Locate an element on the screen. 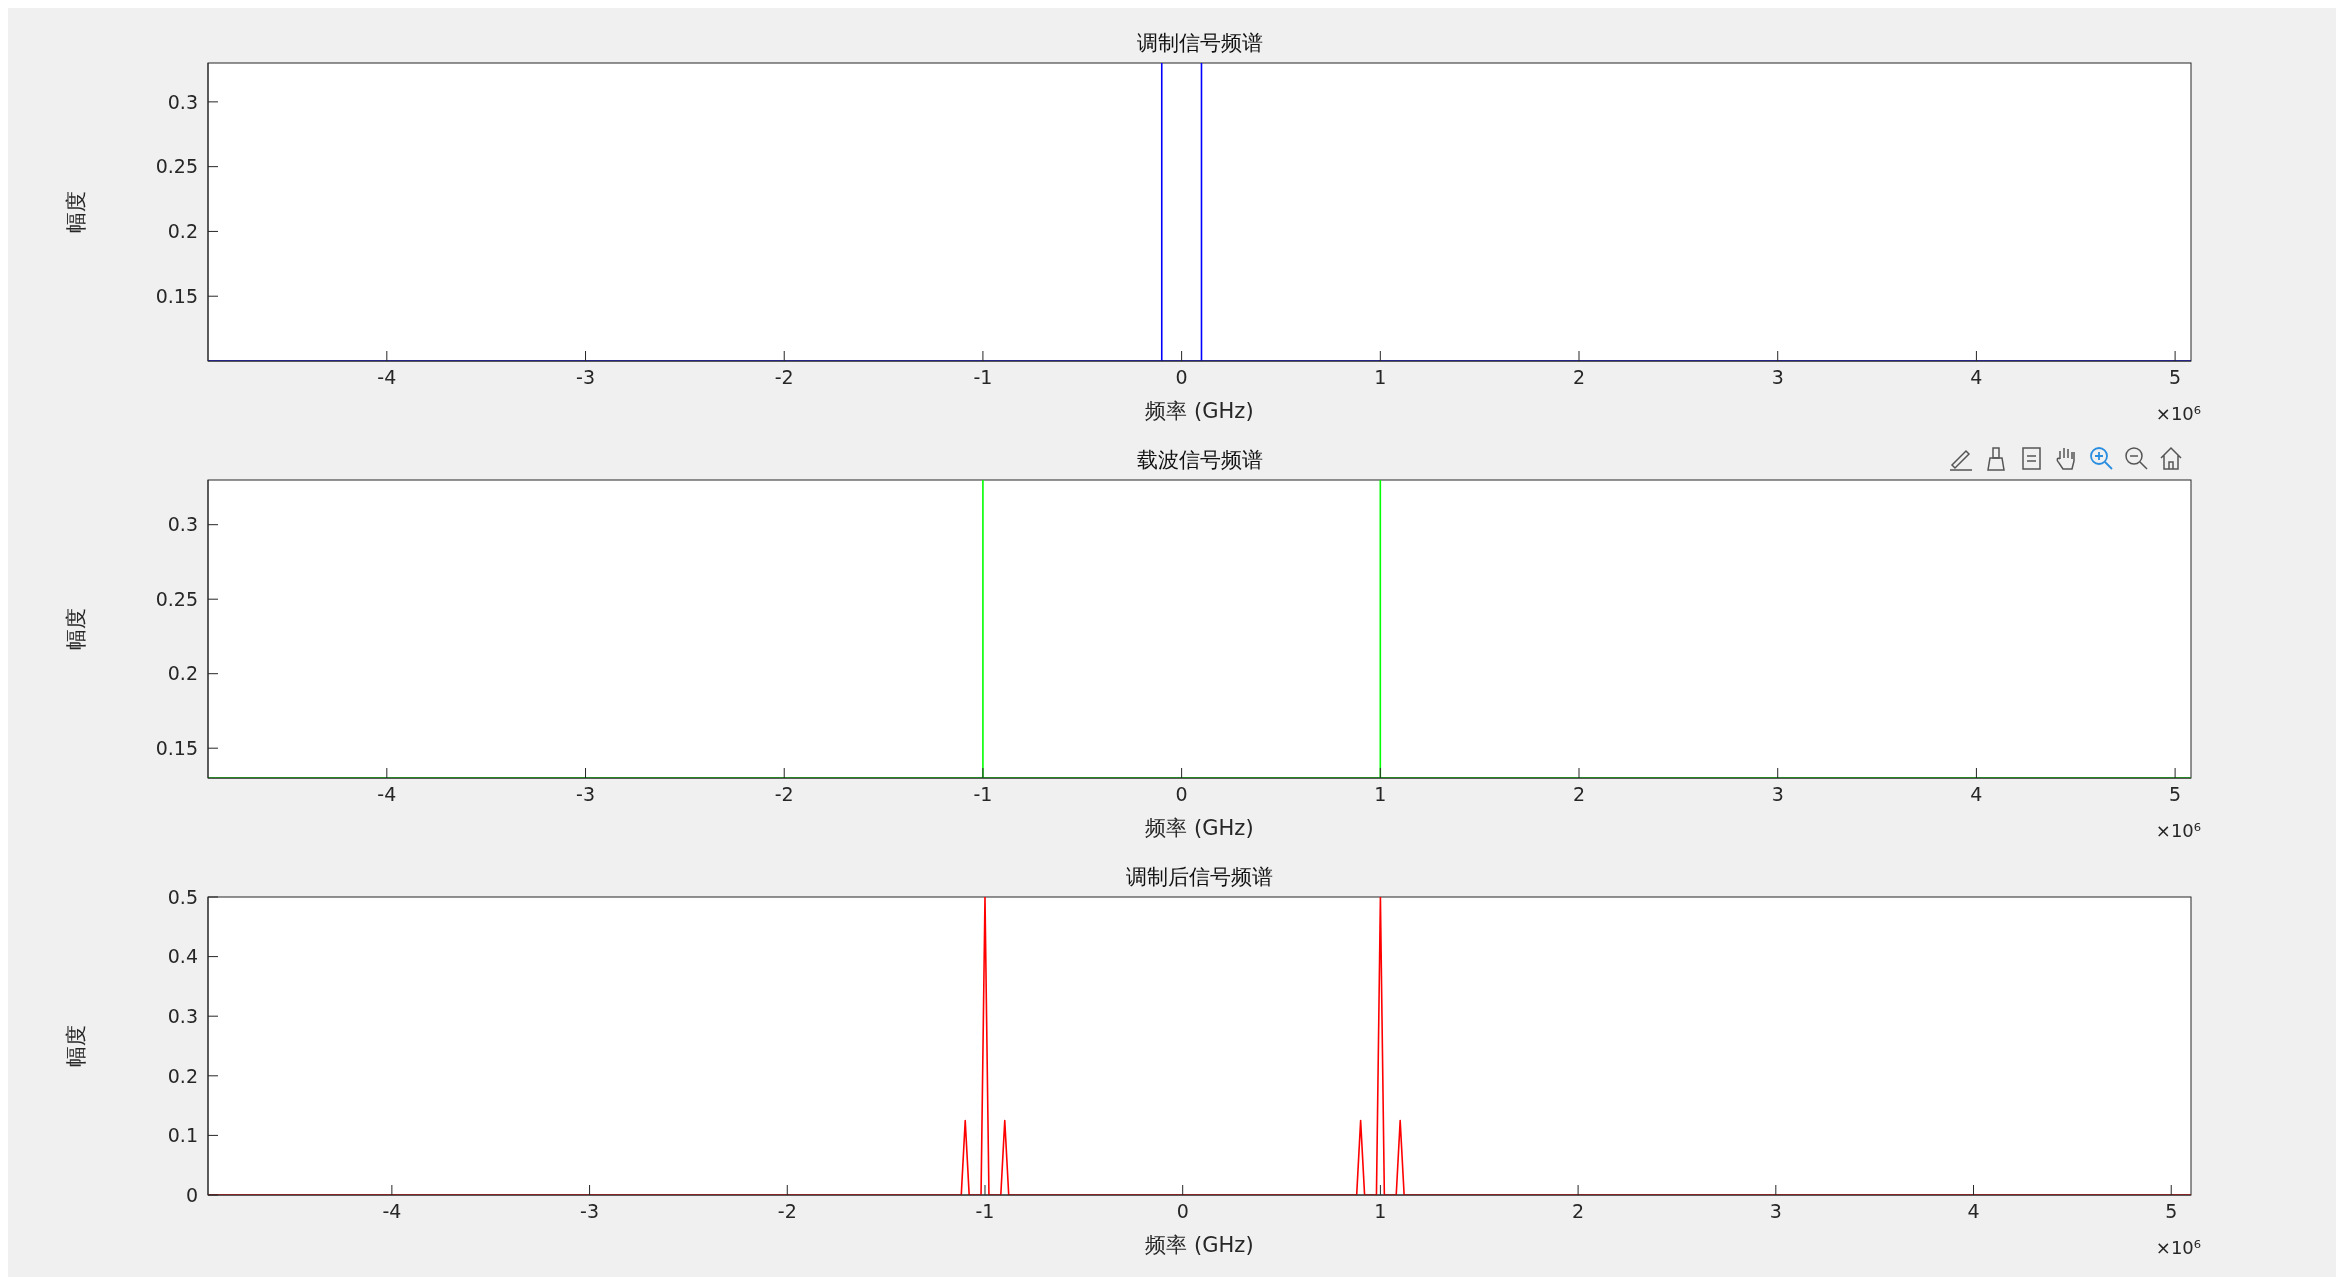 The image size is (2336, 1277). chart-title: 载波信号频谱 is located at coordinates (1199, 460).